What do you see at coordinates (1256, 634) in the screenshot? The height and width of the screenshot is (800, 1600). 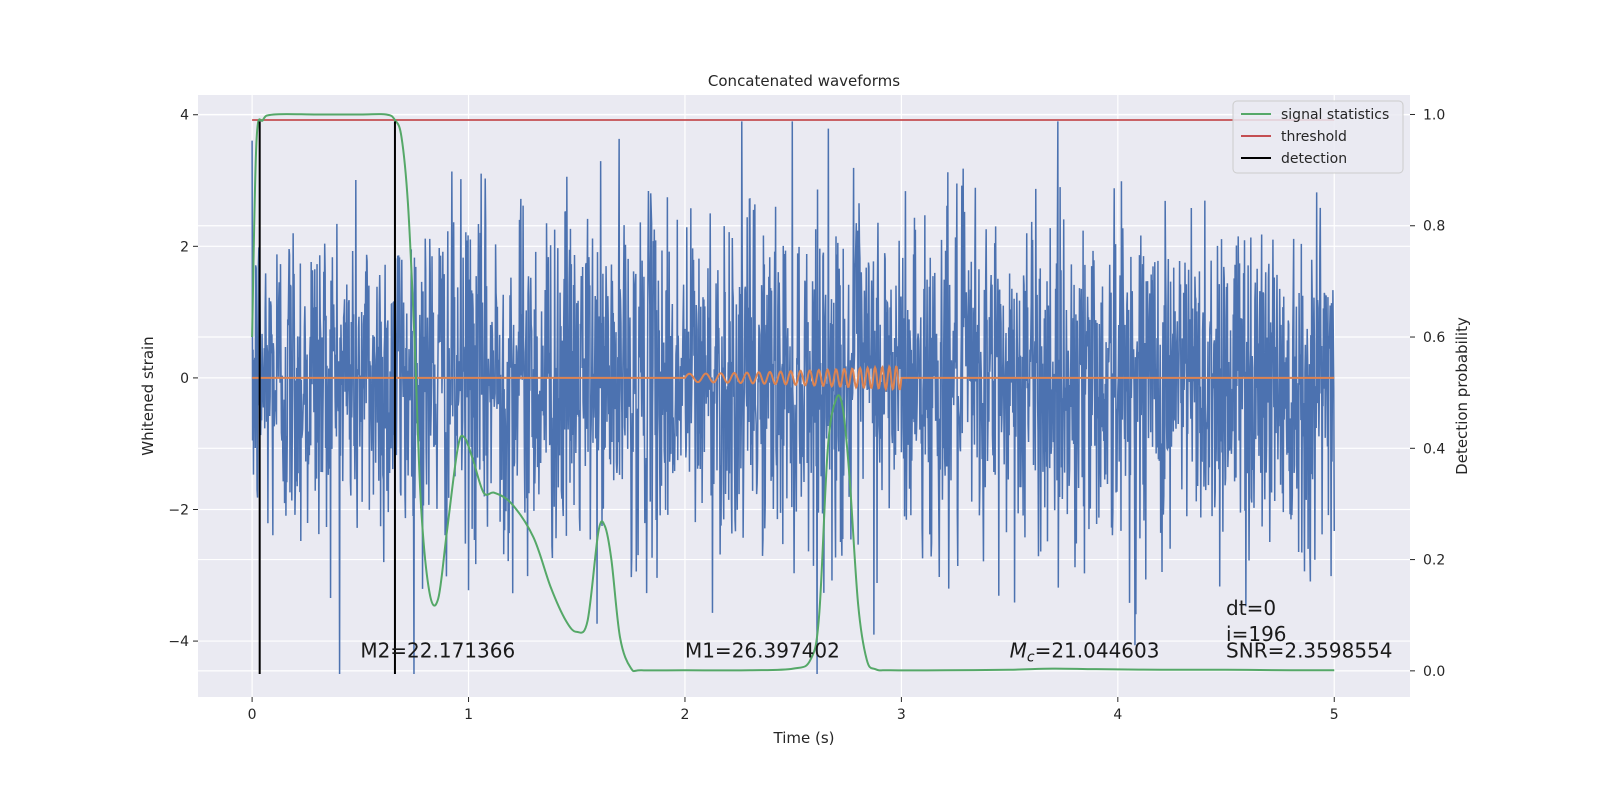 I see `annotation-text: i=196` at bounding box center [1256, 634].